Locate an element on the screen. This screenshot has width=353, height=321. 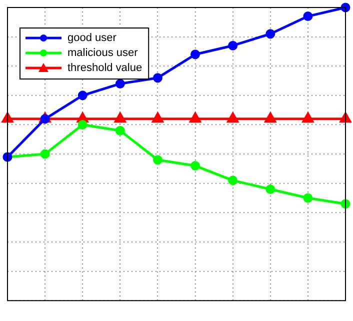
legend-label: malicious user is located at coordinates (103, 53).